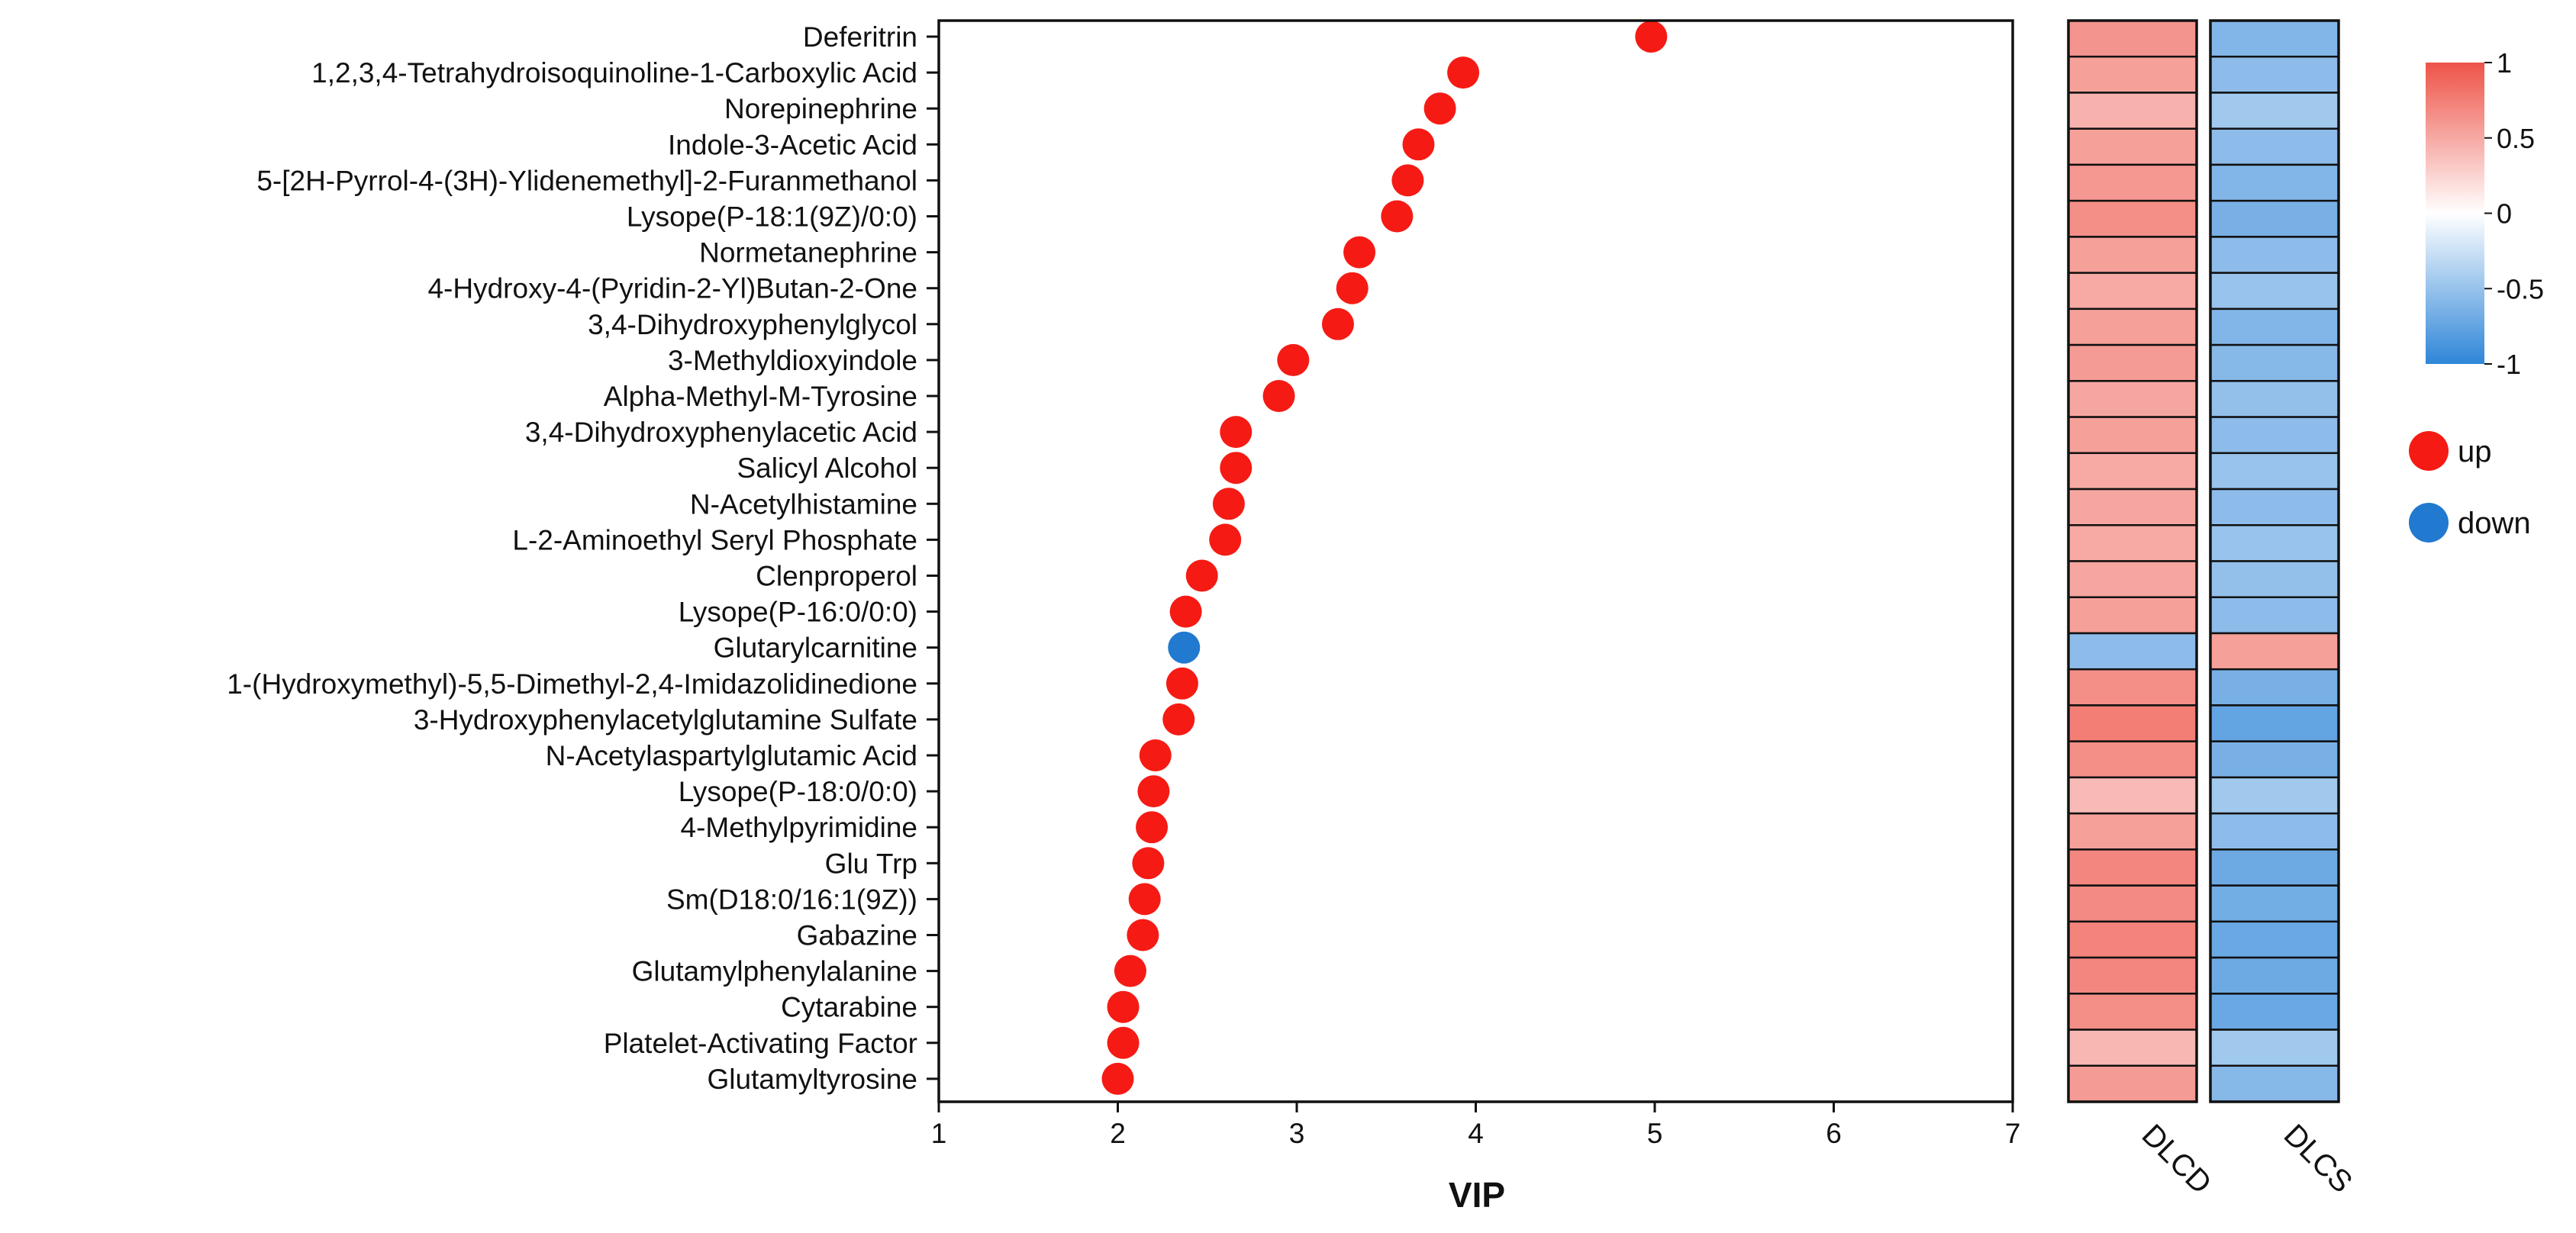  Describe the element at coordinates (666, 720) in the screenshot. I see `metabolite-label: 3-Hydroxyphenylacetylglutamine Sulfate` at that location.